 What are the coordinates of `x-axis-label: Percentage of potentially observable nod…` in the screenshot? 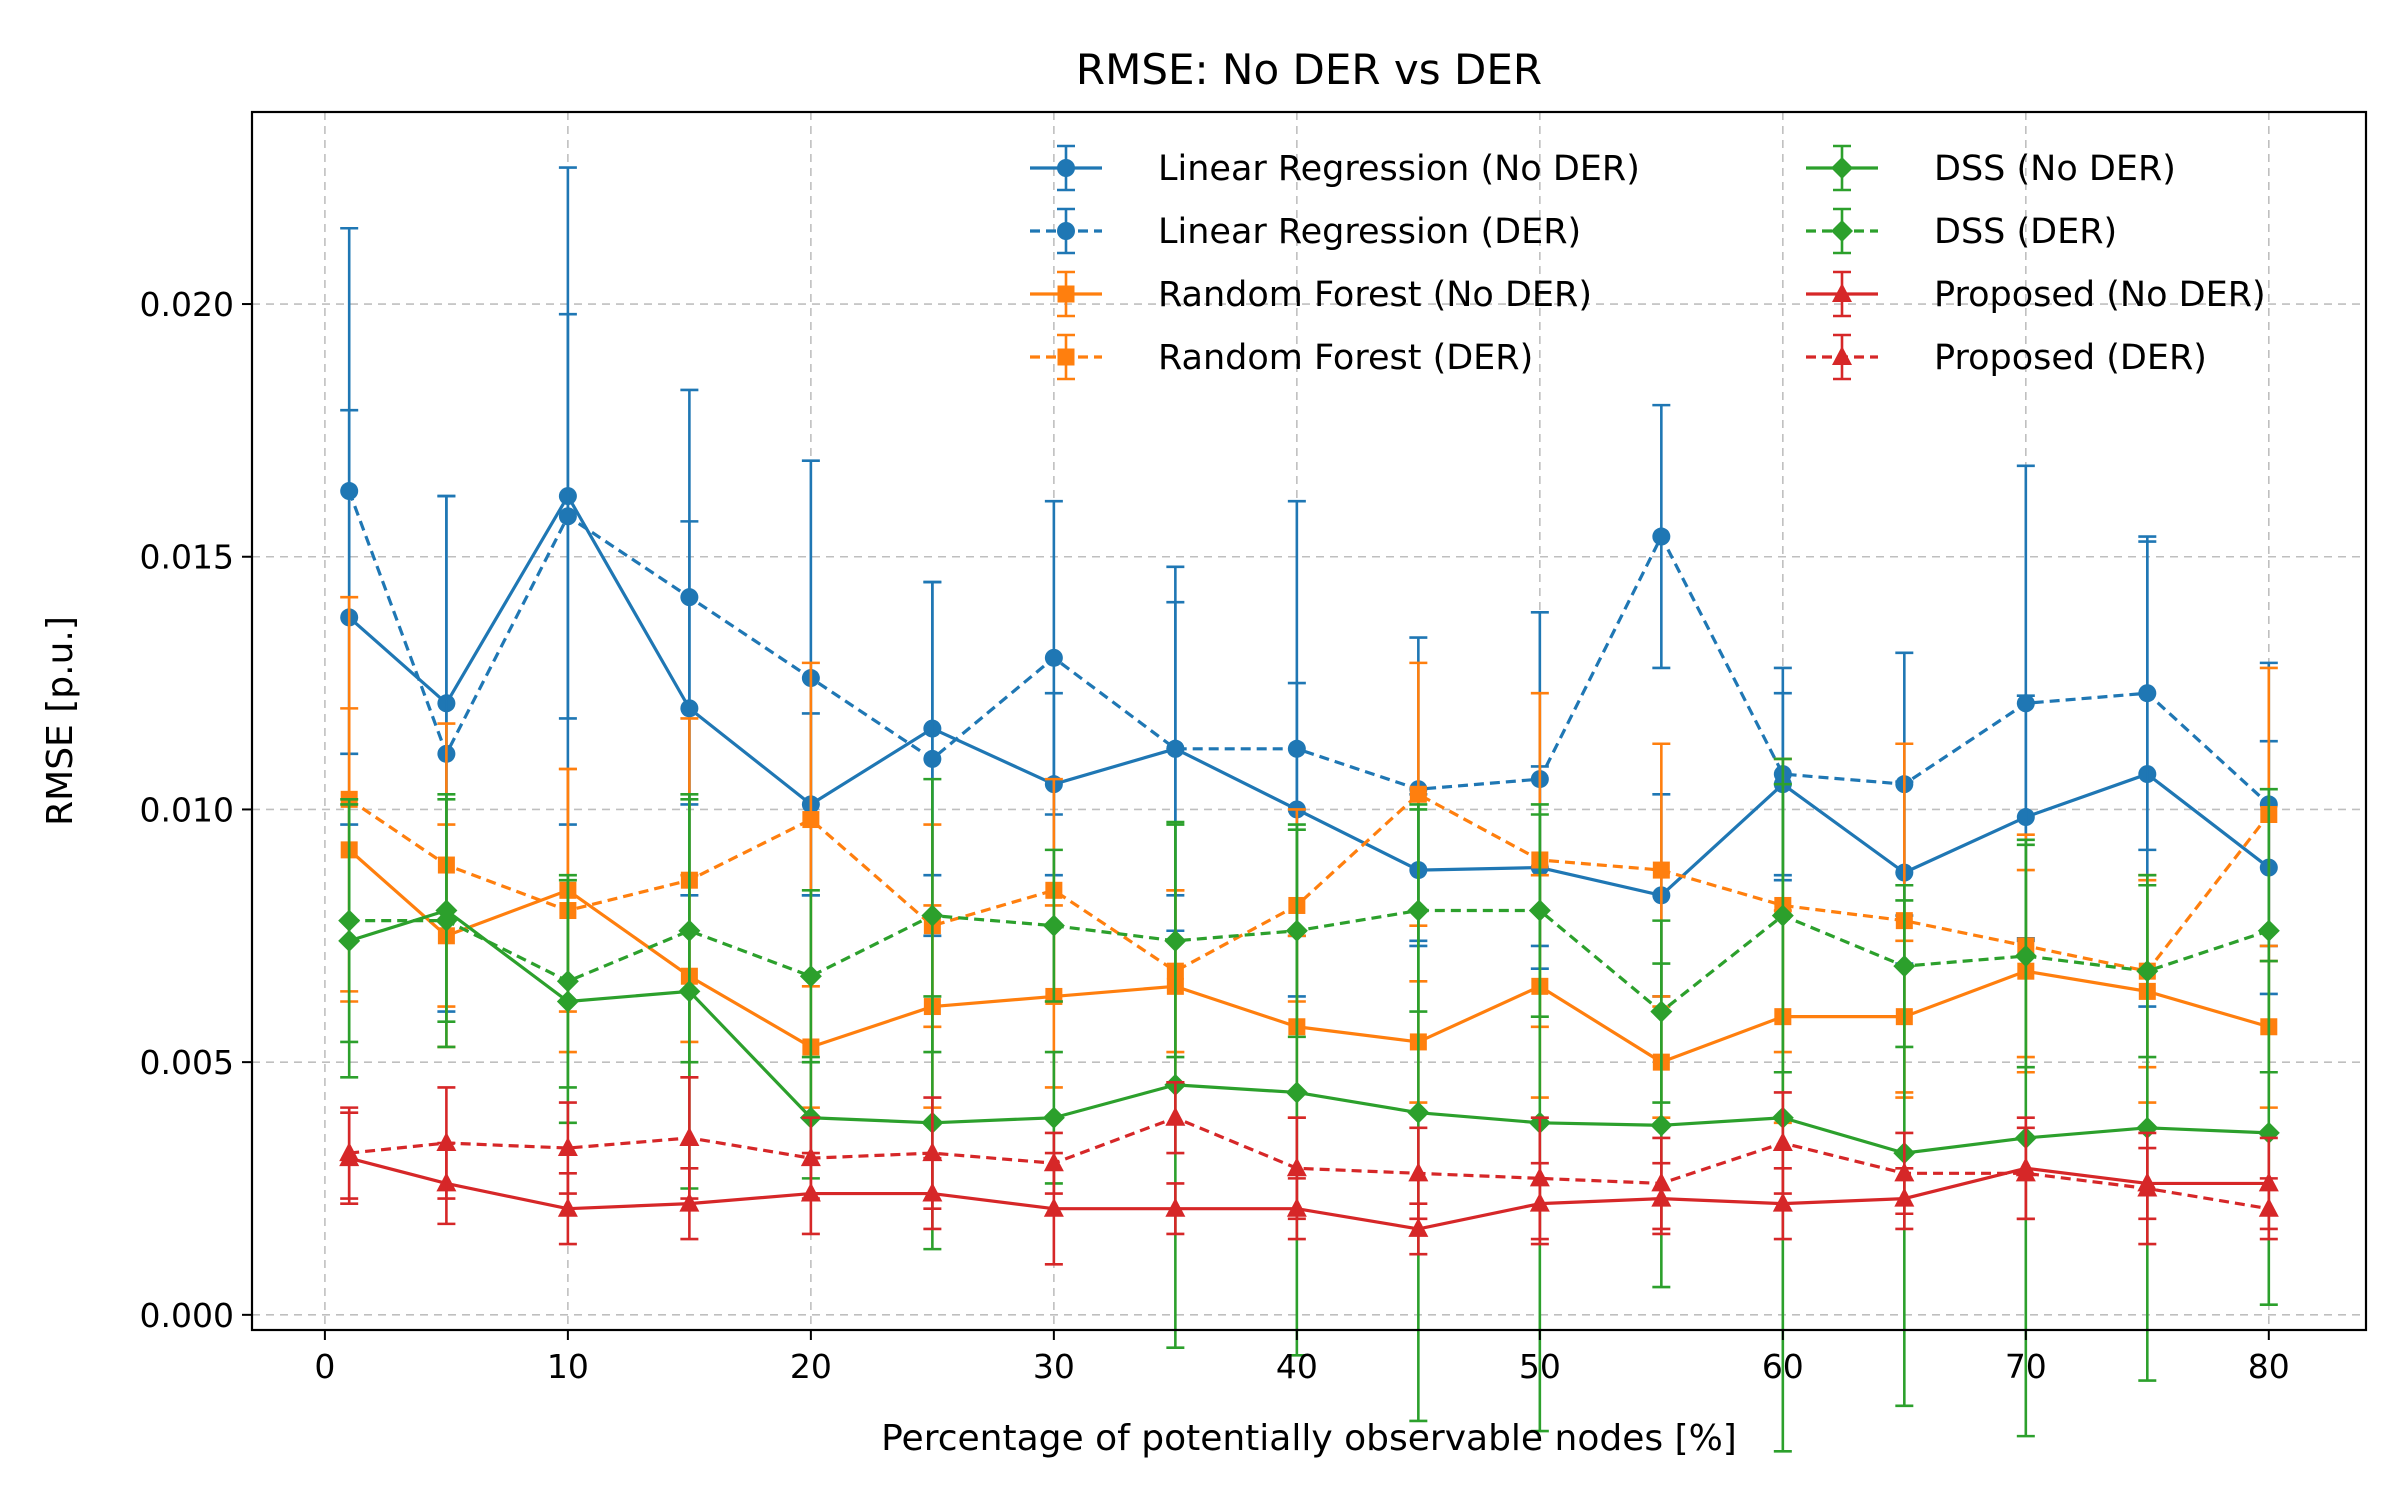 It's located at (1309, 1438).